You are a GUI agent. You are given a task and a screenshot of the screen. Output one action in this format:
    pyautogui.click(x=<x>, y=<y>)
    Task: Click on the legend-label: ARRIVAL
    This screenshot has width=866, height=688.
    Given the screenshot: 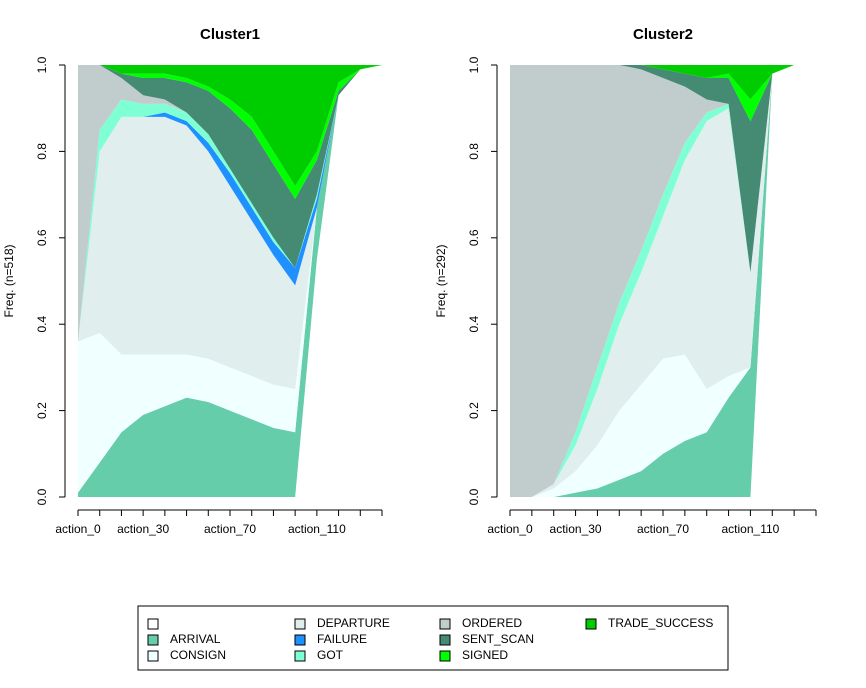 What is the action you would take?
    pyautogui.click(x=195, y=639)
    